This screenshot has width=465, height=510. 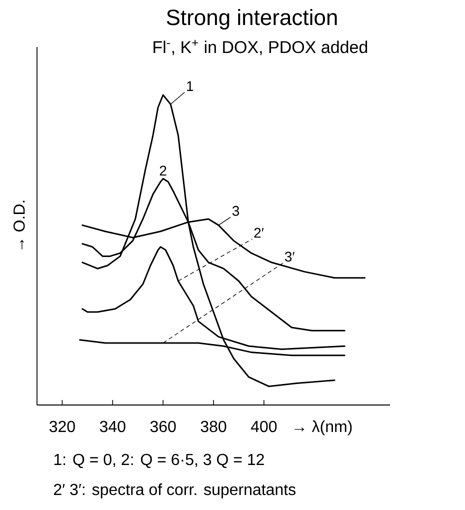 I want to click on x-tick-label: 400, so click(x=263, y=426).